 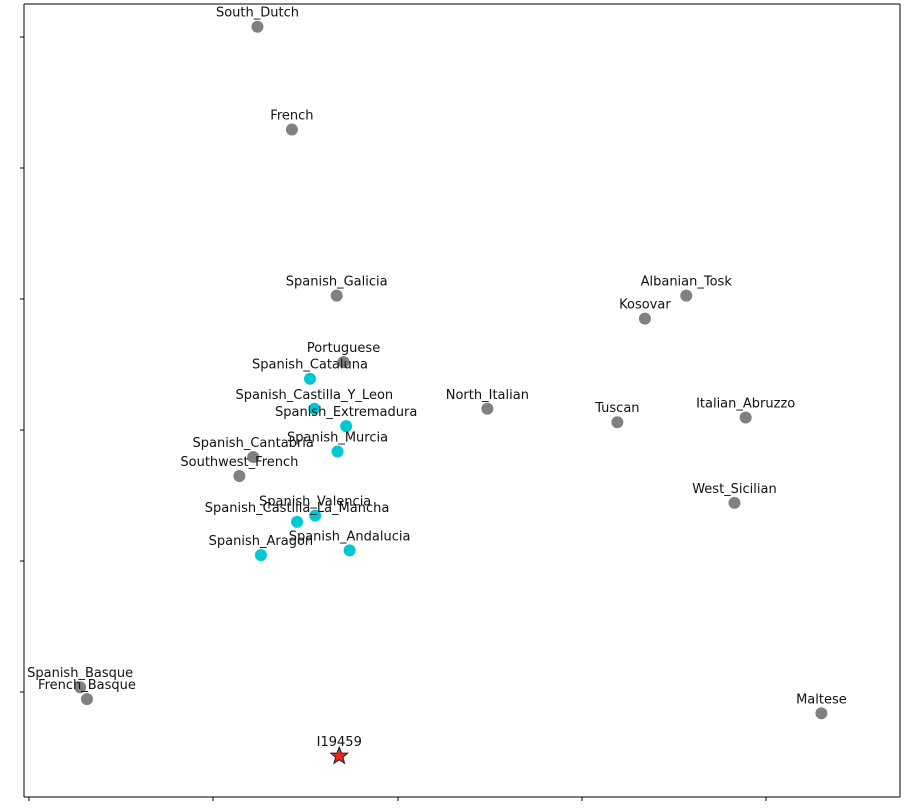 I want to click on point-label-portuguese: Portuguese, so click(x=343, y=348).